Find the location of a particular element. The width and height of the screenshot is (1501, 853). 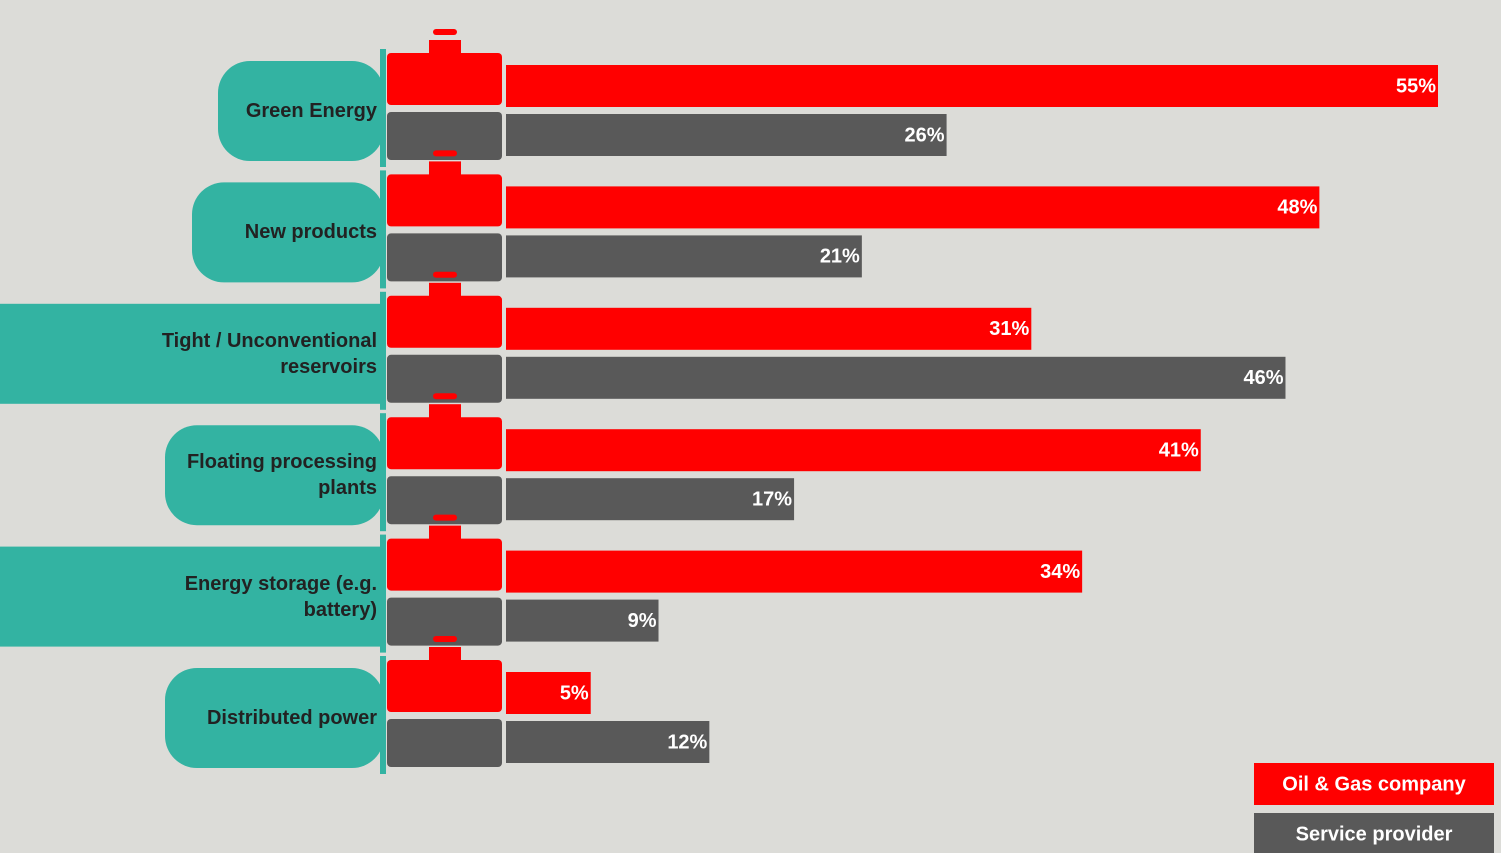

category-label: Tight / Unconventional reservoirs is located at coordinates (269, 353).